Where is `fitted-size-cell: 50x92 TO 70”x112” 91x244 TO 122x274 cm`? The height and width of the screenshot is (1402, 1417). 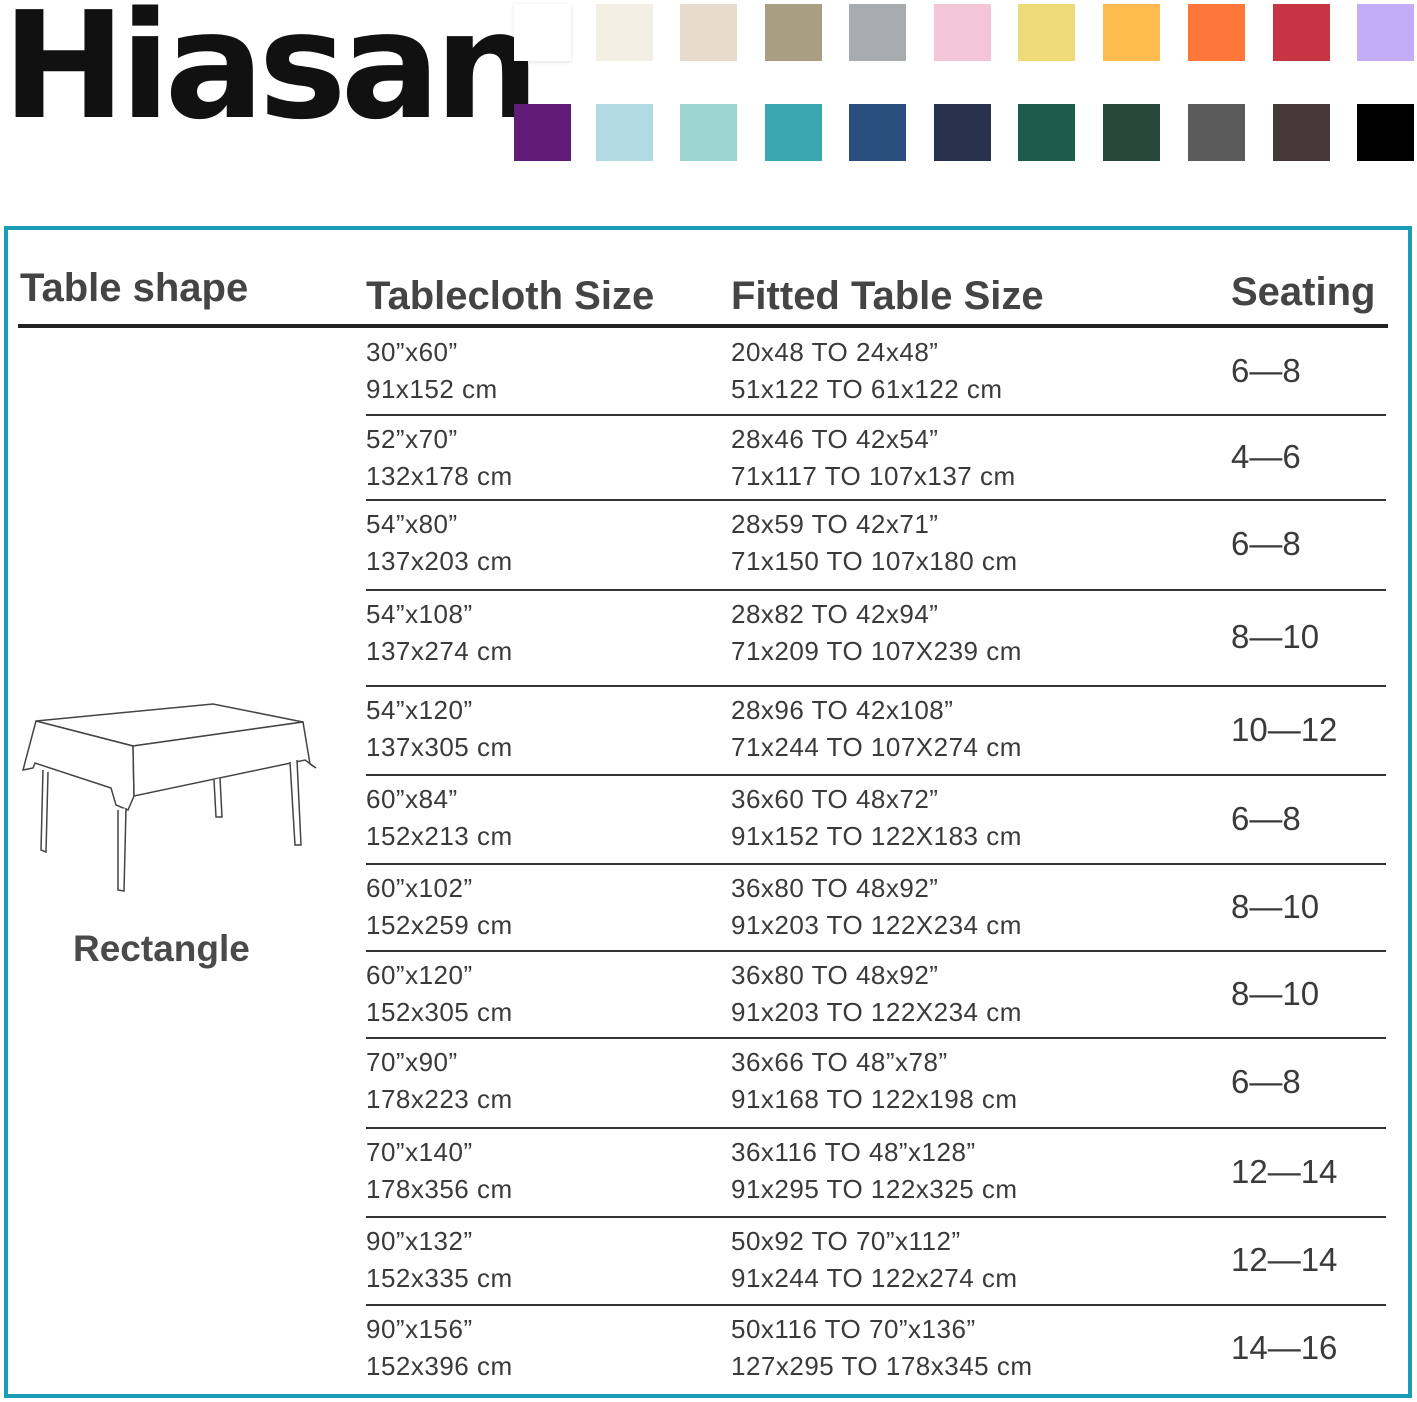 fitted-size-cell: 50x92 TO 70”x112” 91x244 TO 122x274 cm is located at coordinates (874, 1260).